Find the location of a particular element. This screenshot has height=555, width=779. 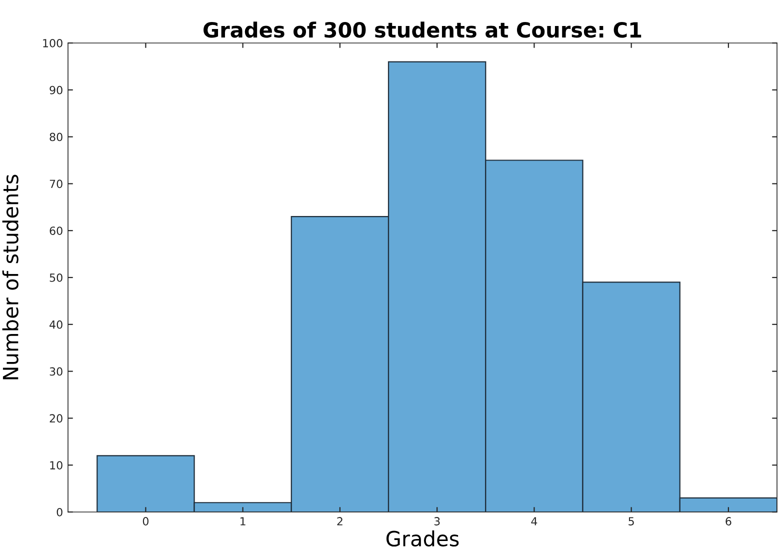

y-tick-label: 80 is located at coordinates (56, 137).